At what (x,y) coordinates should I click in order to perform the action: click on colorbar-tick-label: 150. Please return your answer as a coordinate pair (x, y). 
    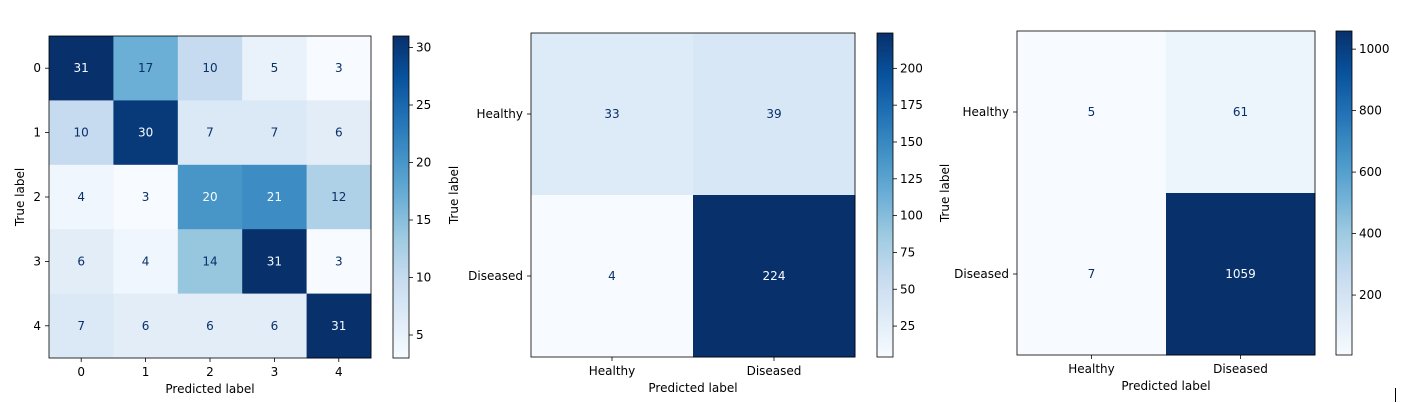
    Looking at the image, I should click on (911, 142).